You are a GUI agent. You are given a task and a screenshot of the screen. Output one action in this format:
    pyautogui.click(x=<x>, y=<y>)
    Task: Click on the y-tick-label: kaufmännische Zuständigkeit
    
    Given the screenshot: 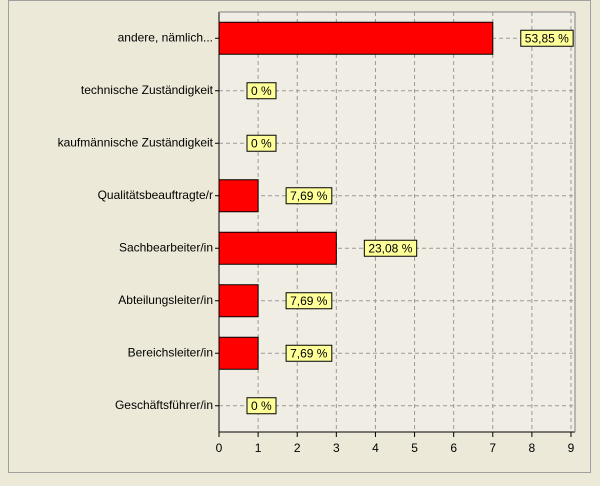 What is the action you would take?
    pyautogui.click(x=136, y=142)
    